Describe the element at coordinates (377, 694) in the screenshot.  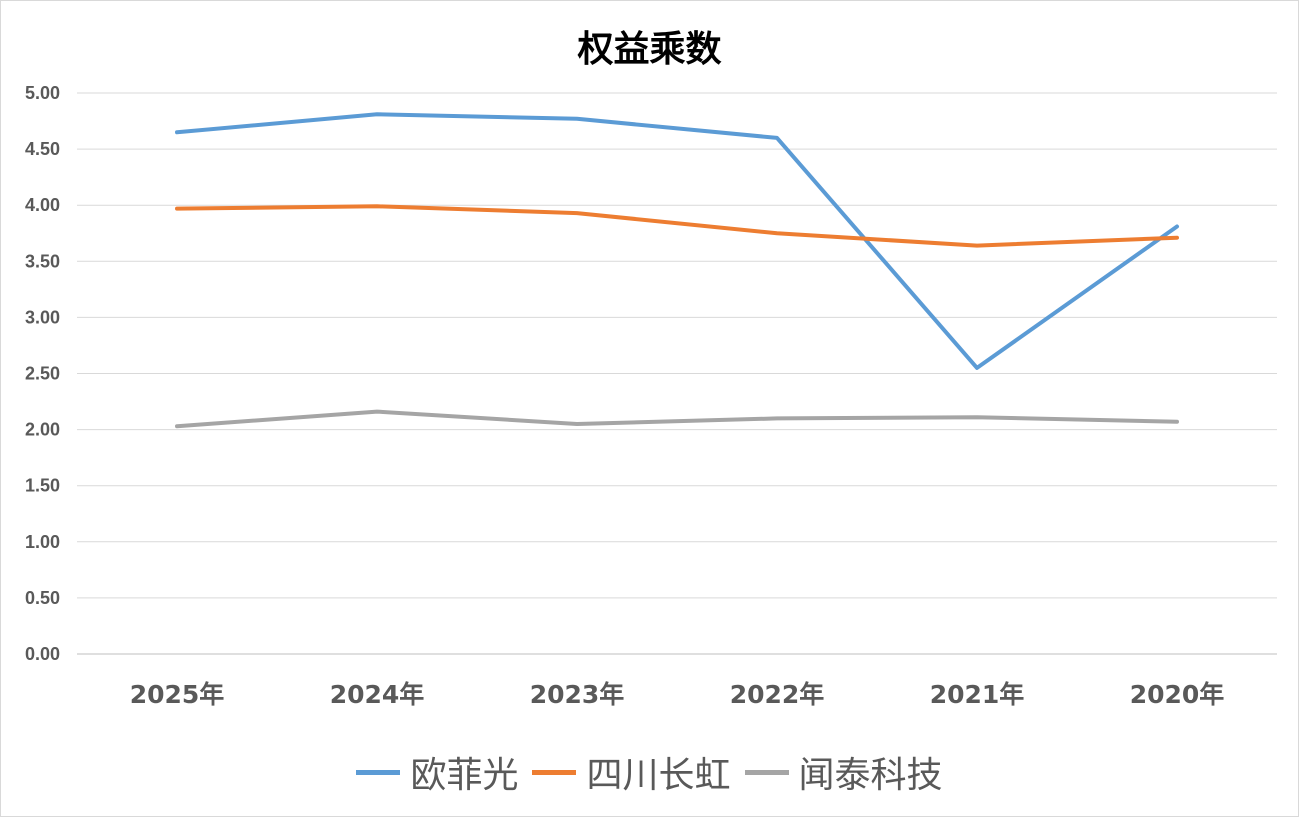
I see `x-tick-label: 2024年` at that location.